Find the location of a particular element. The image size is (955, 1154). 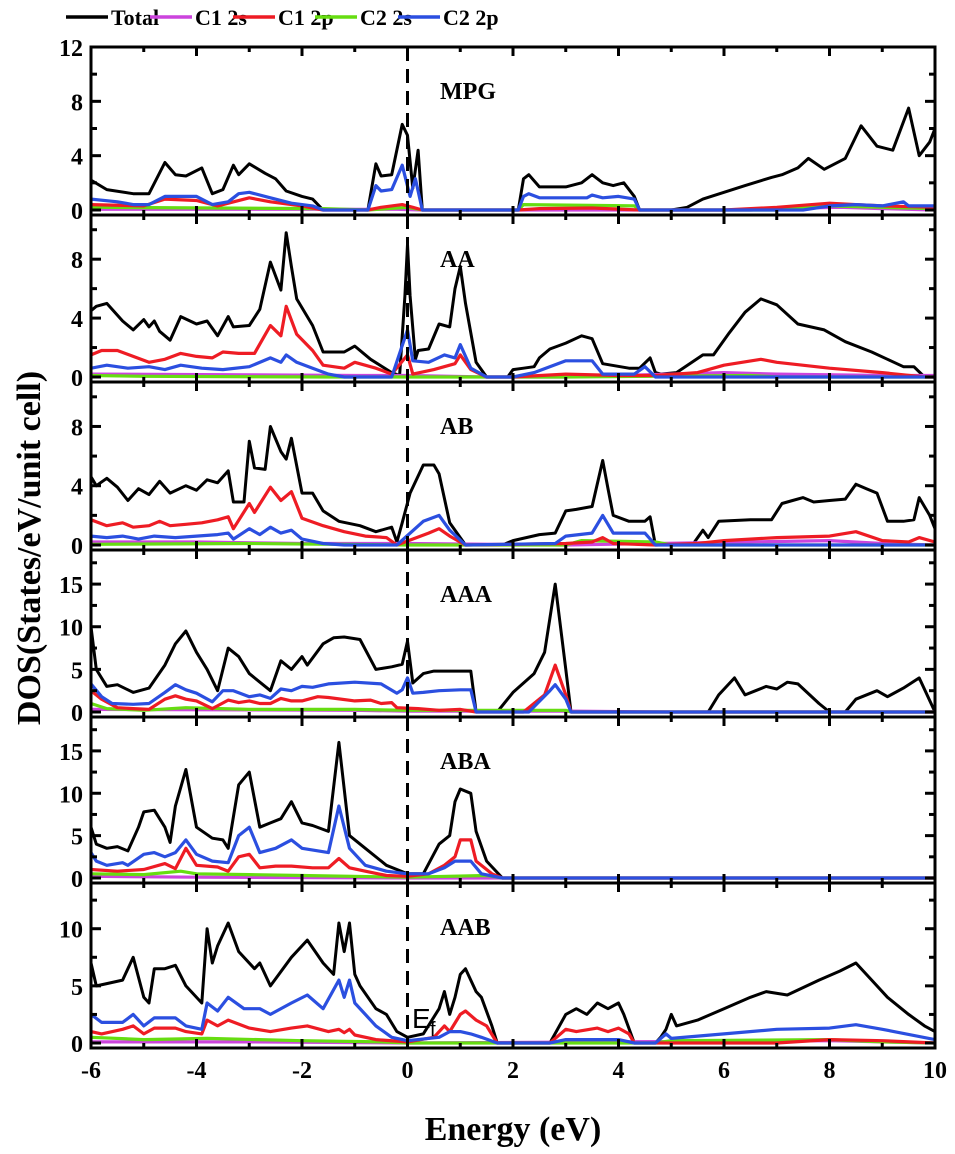

legend-entry-c1-2s: C1 2s is located at coordinates (198, 17).